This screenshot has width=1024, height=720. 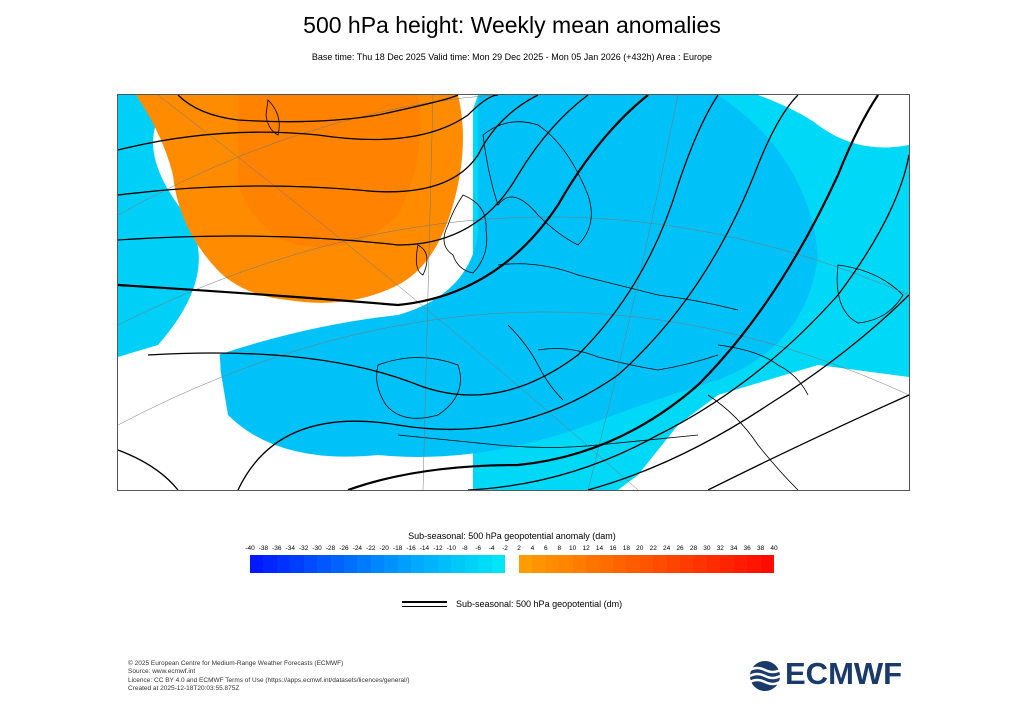 What do you see at coordinates (626, 548) in the screenshot?
I see `colorbar-tick-label: 18` at bounding box center [626, 548].